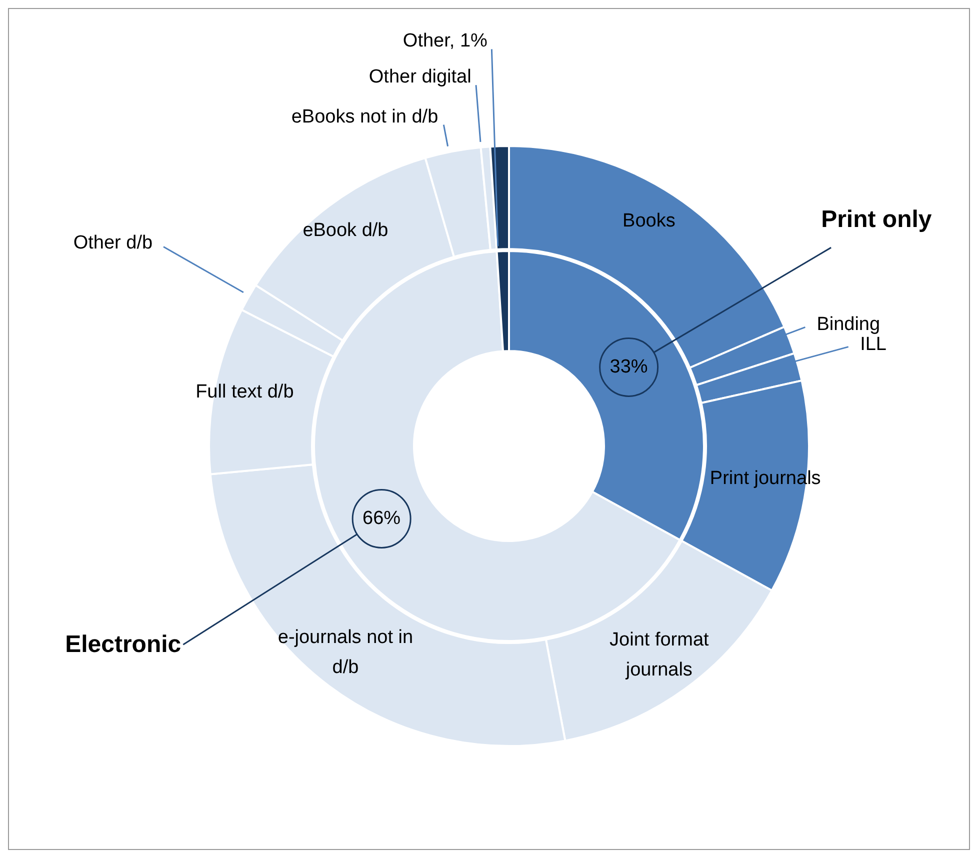 This screenshot has height=854, width=979. What do you see at coordinates (123, 644) in the screenshot?
I see `slice-label: Electronic` at bounding box center [123, 644].